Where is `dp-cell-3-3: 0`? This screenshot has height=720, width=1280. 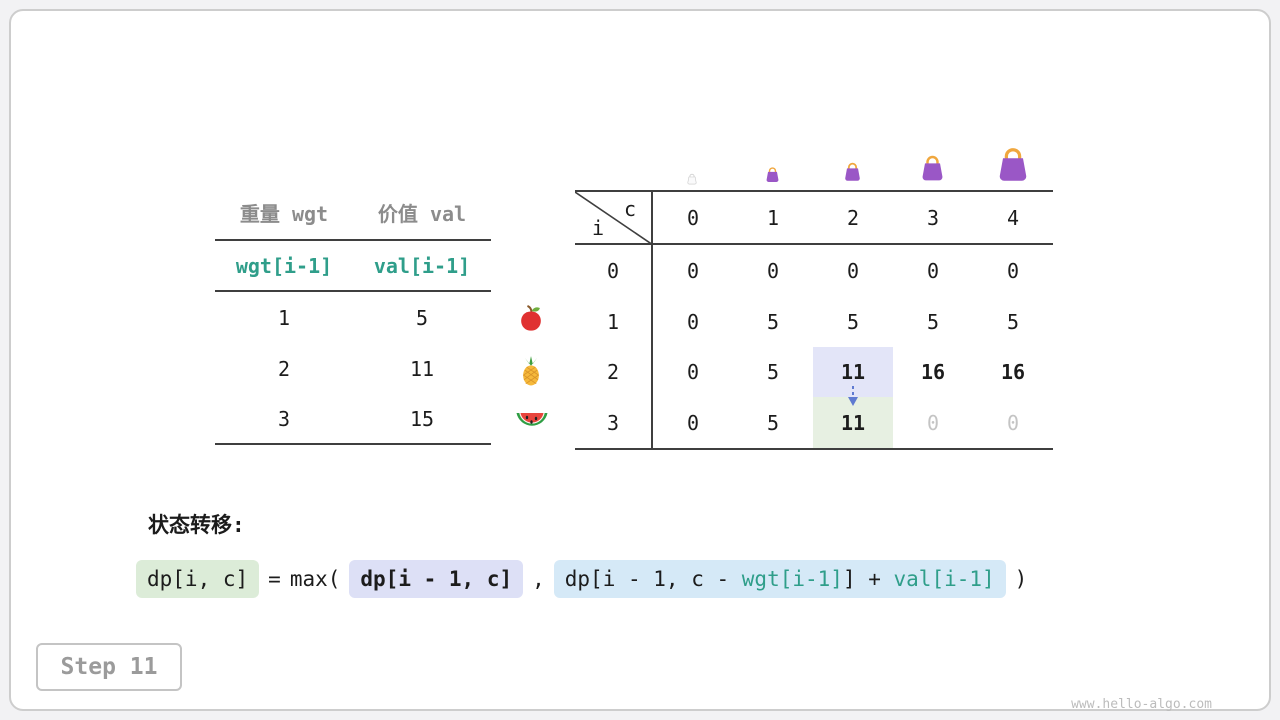 dp-cell-3-3: 0 is located at coordinates (933, 422).